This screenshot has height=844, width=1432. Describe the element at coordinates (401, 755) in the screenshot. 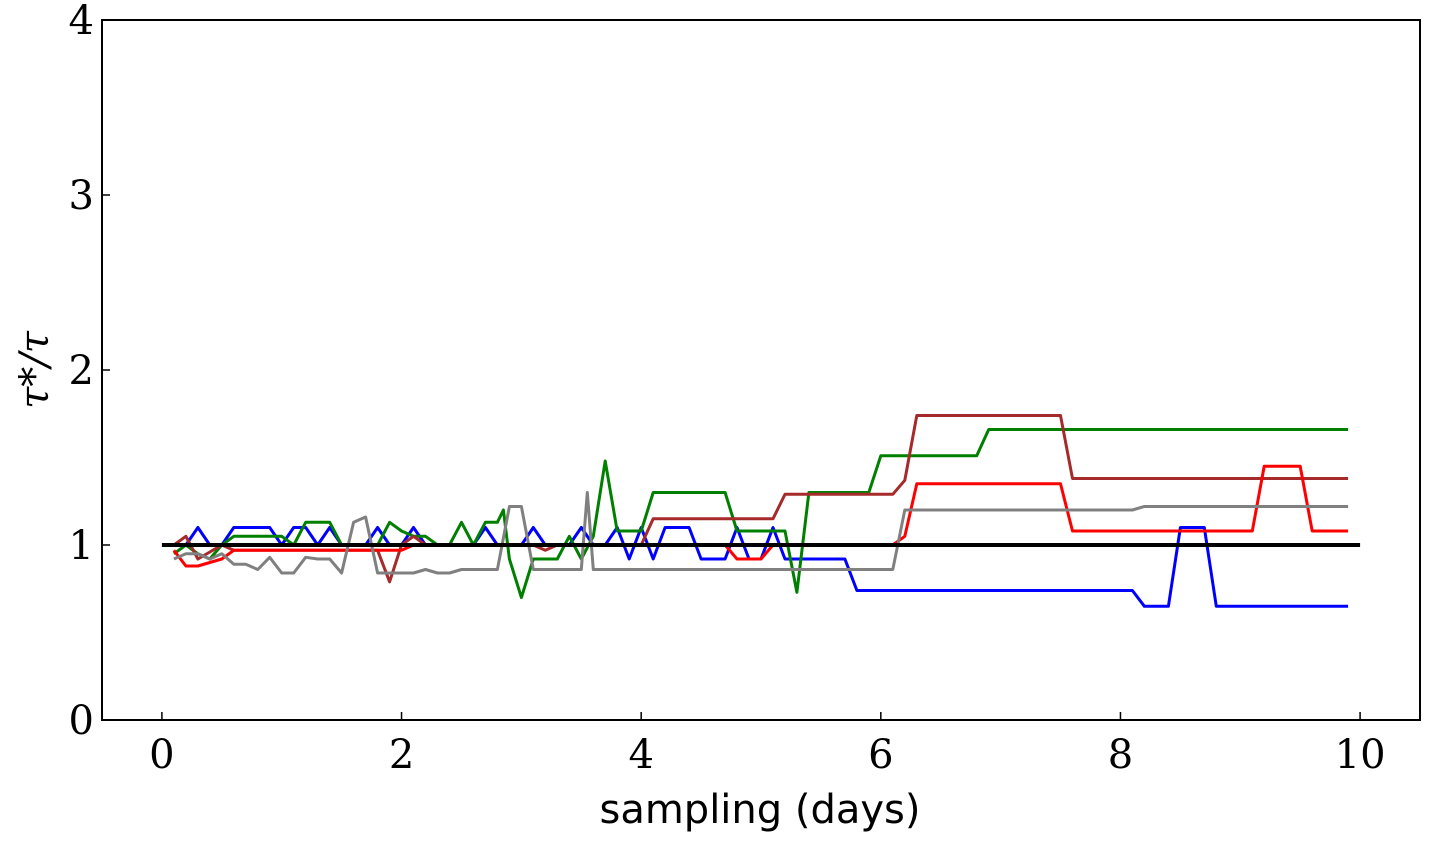

I see `x-tick-label: 2` at that location.